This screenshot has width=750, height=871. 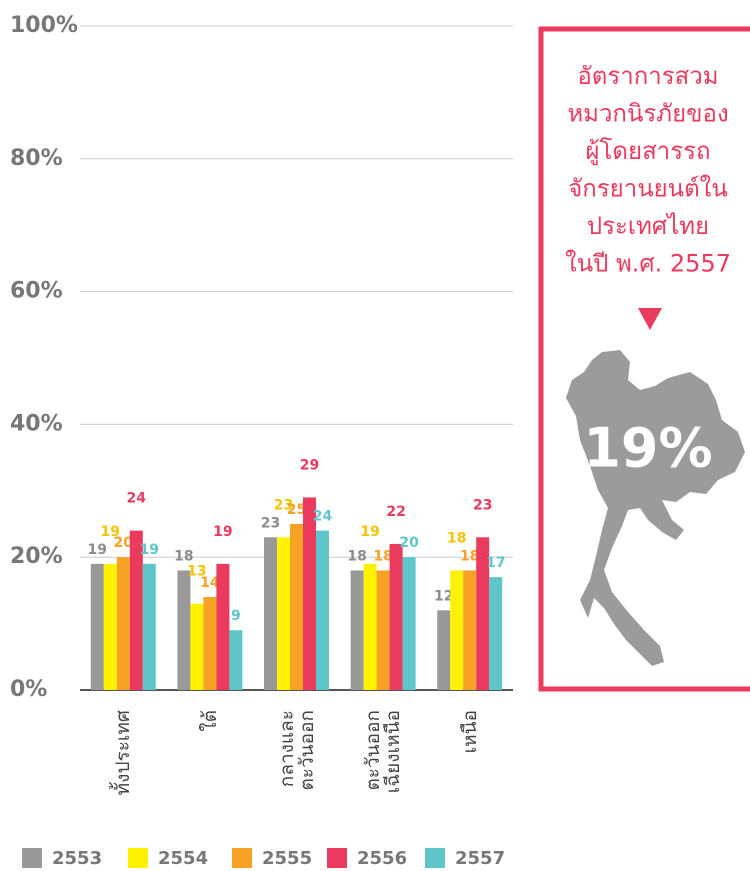 I want to click on x-tick-label: เหนือ, so click(x=469, y=732).